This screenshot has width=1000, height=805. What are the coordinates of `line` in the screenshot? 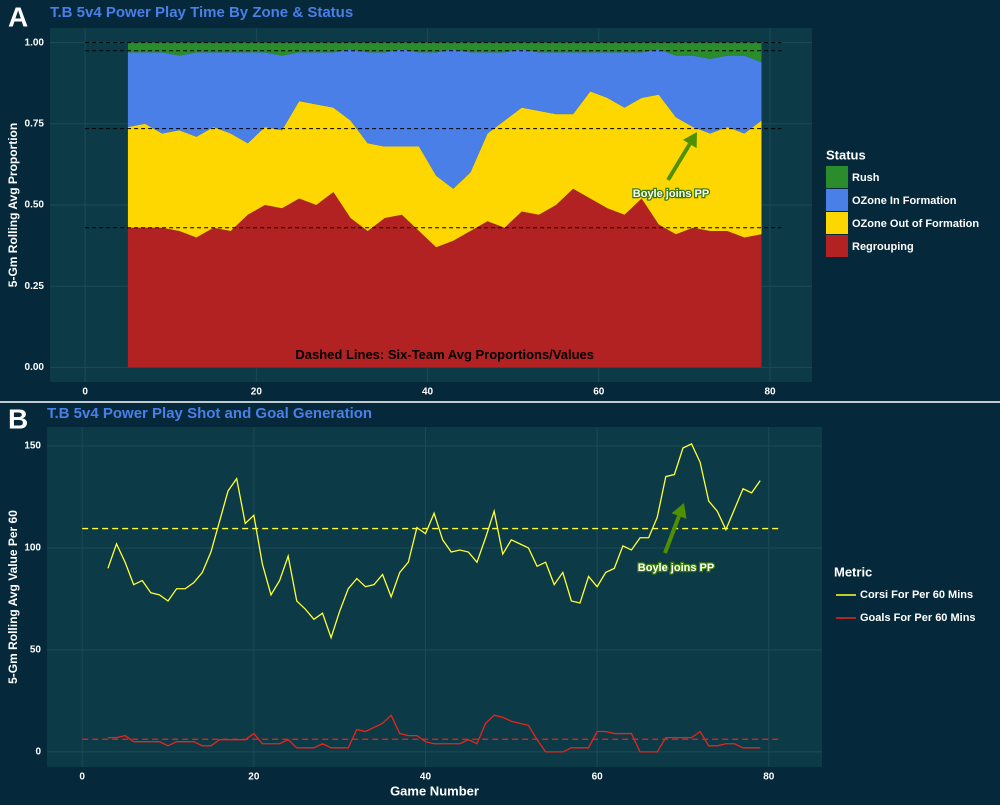 It's located at (434, 733).